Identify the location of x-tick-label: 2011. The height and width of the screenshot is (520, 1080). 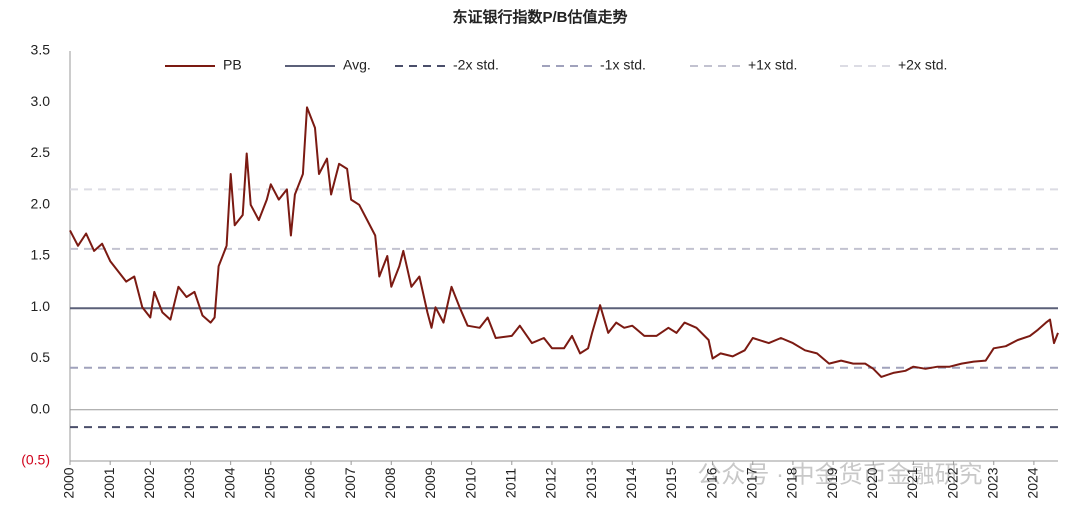
(510, 483).